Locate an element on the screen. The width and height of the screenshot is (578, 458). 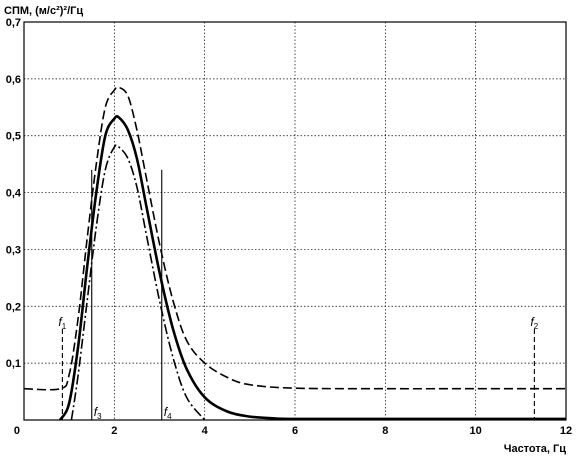
x-tick-label: 2 is located at coordinates (114, 431).